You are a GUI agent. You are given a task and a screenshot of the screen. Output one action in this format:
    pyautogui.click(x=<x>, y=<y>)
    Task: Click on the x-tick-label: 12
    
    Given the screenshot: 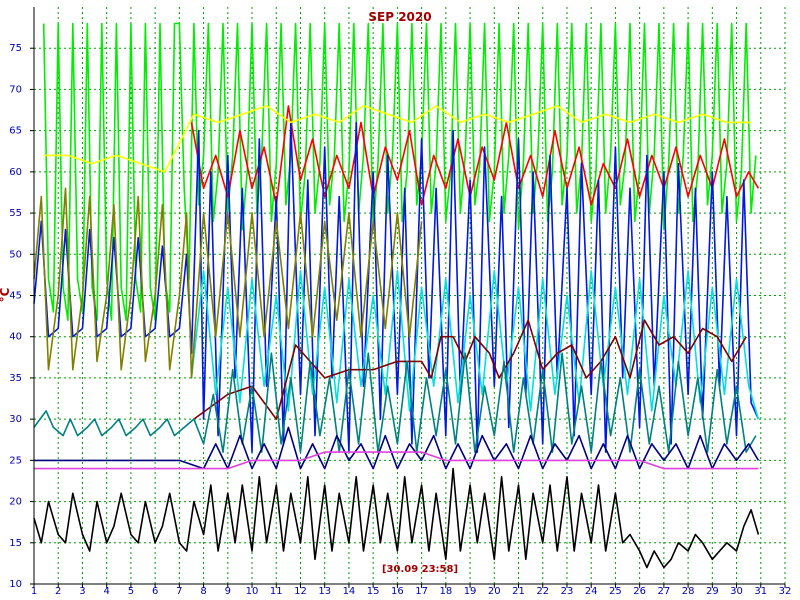 What is the action you would take?
    pyautogui.click(x=300, y=591)
    